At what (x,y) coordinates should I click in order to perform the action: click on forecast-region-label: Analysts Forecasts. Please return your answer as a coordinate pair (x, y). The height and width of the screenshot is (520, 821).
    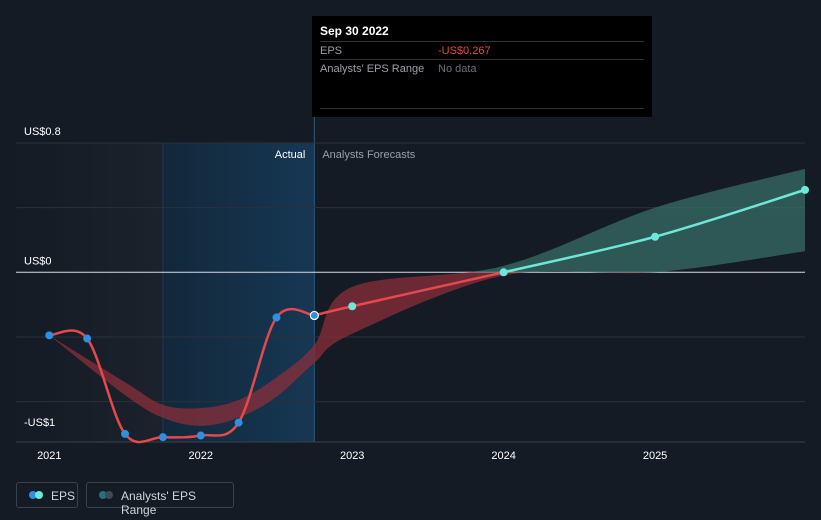
    Looking at the image, I should click on (368, 155).